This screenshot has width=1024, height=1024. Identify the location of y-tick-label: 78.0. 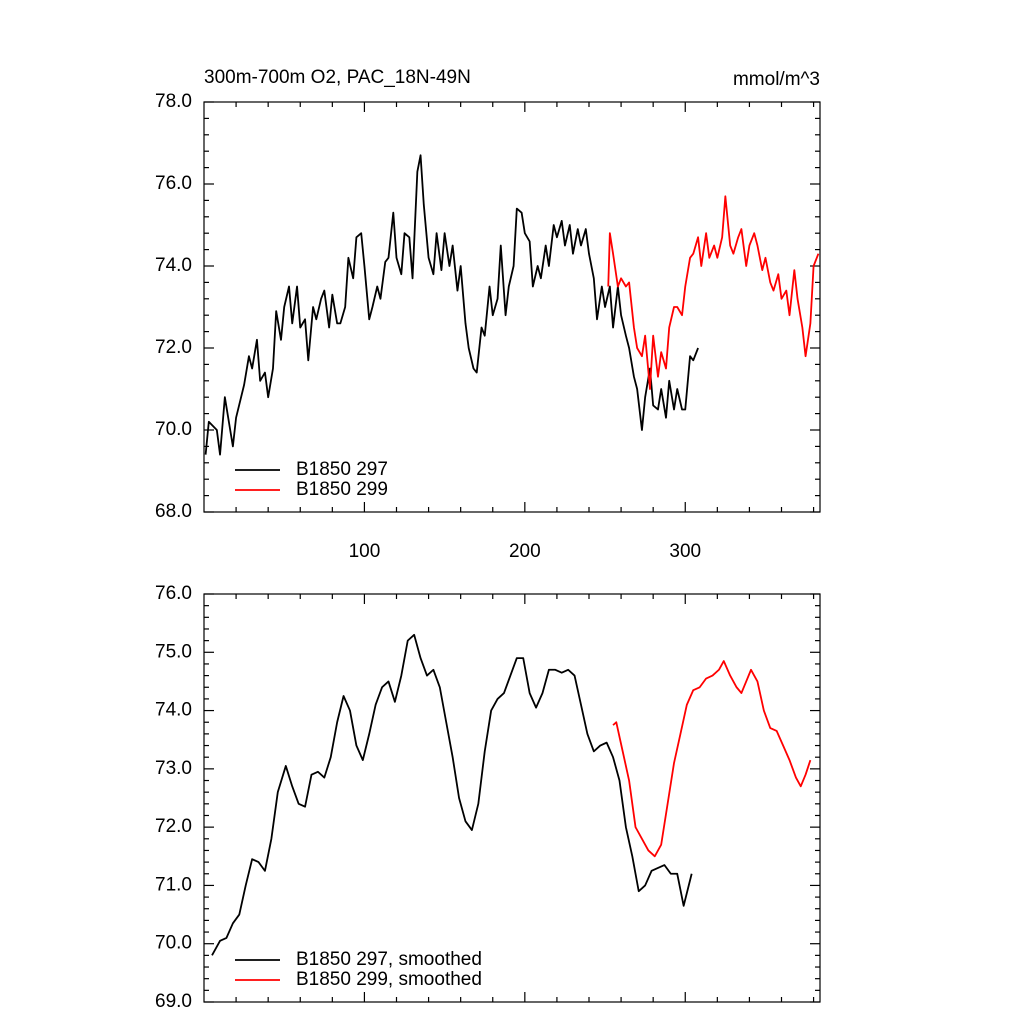
(173, 101).